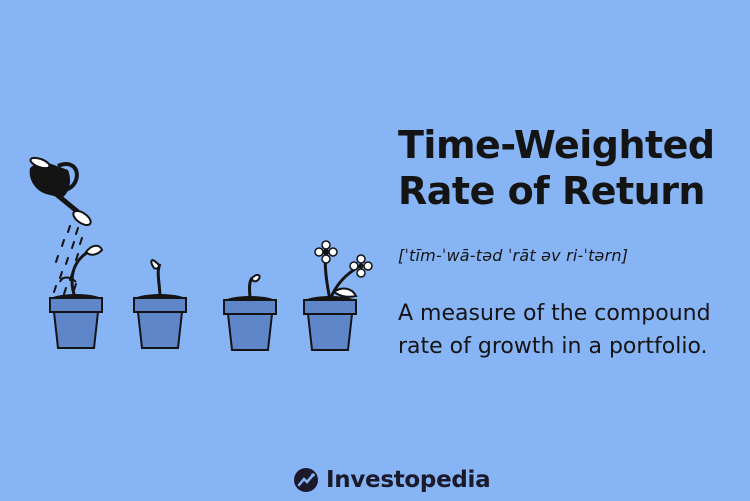 Image resolution: width=750 pixels, height=501 pixels. Describe the element at coordinates (60, 191) in the screenshot. I see `watering-can-icon` at that location.